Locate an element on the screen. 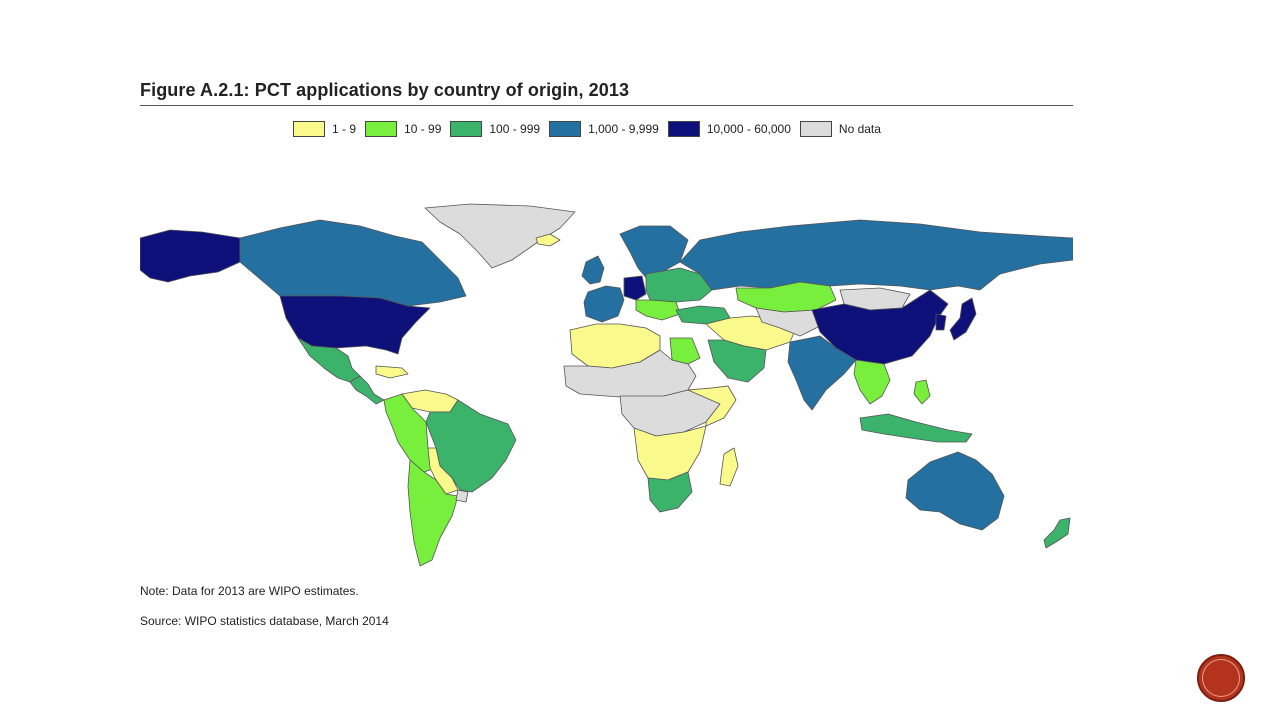 This screenshot has width=1280, height=720. legend-item: 10 - 99 is located at coordinates (403, 129).